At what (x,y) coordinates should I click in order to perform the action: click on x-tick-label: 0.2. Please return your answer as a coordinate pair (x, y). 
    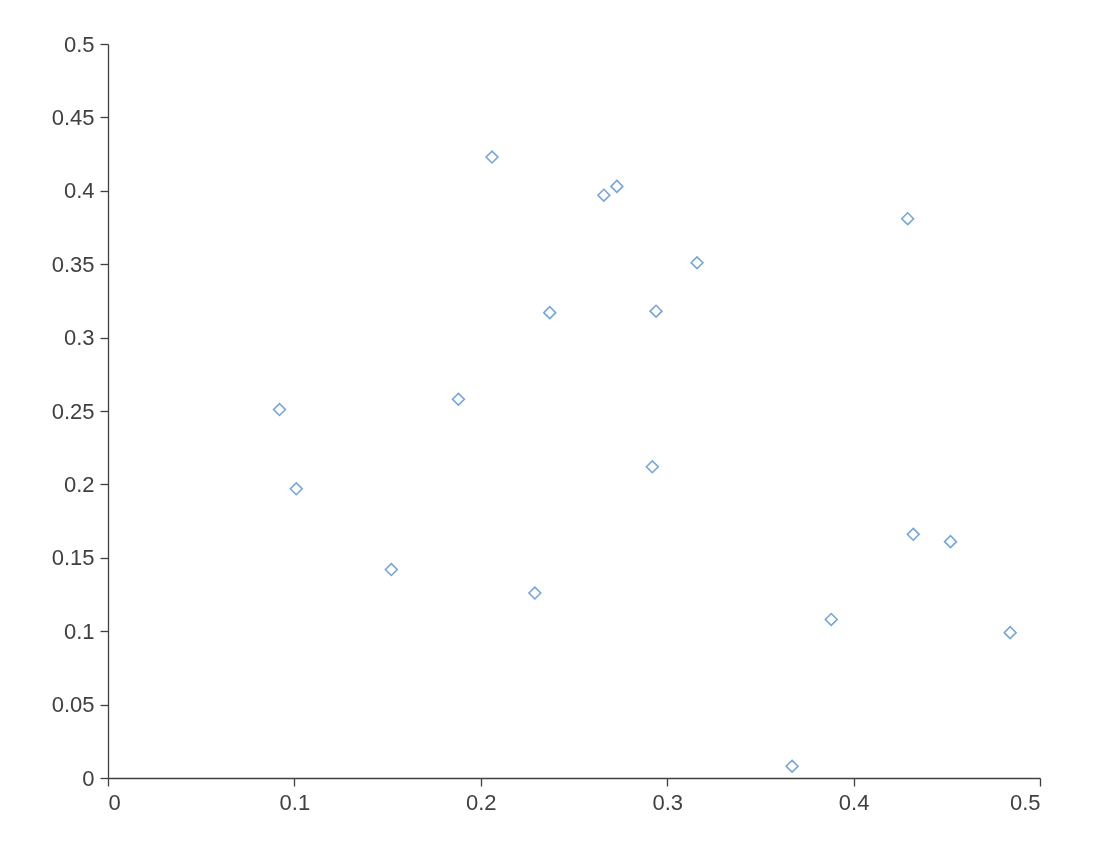
    Looking at the image, I should click on (481, 802).